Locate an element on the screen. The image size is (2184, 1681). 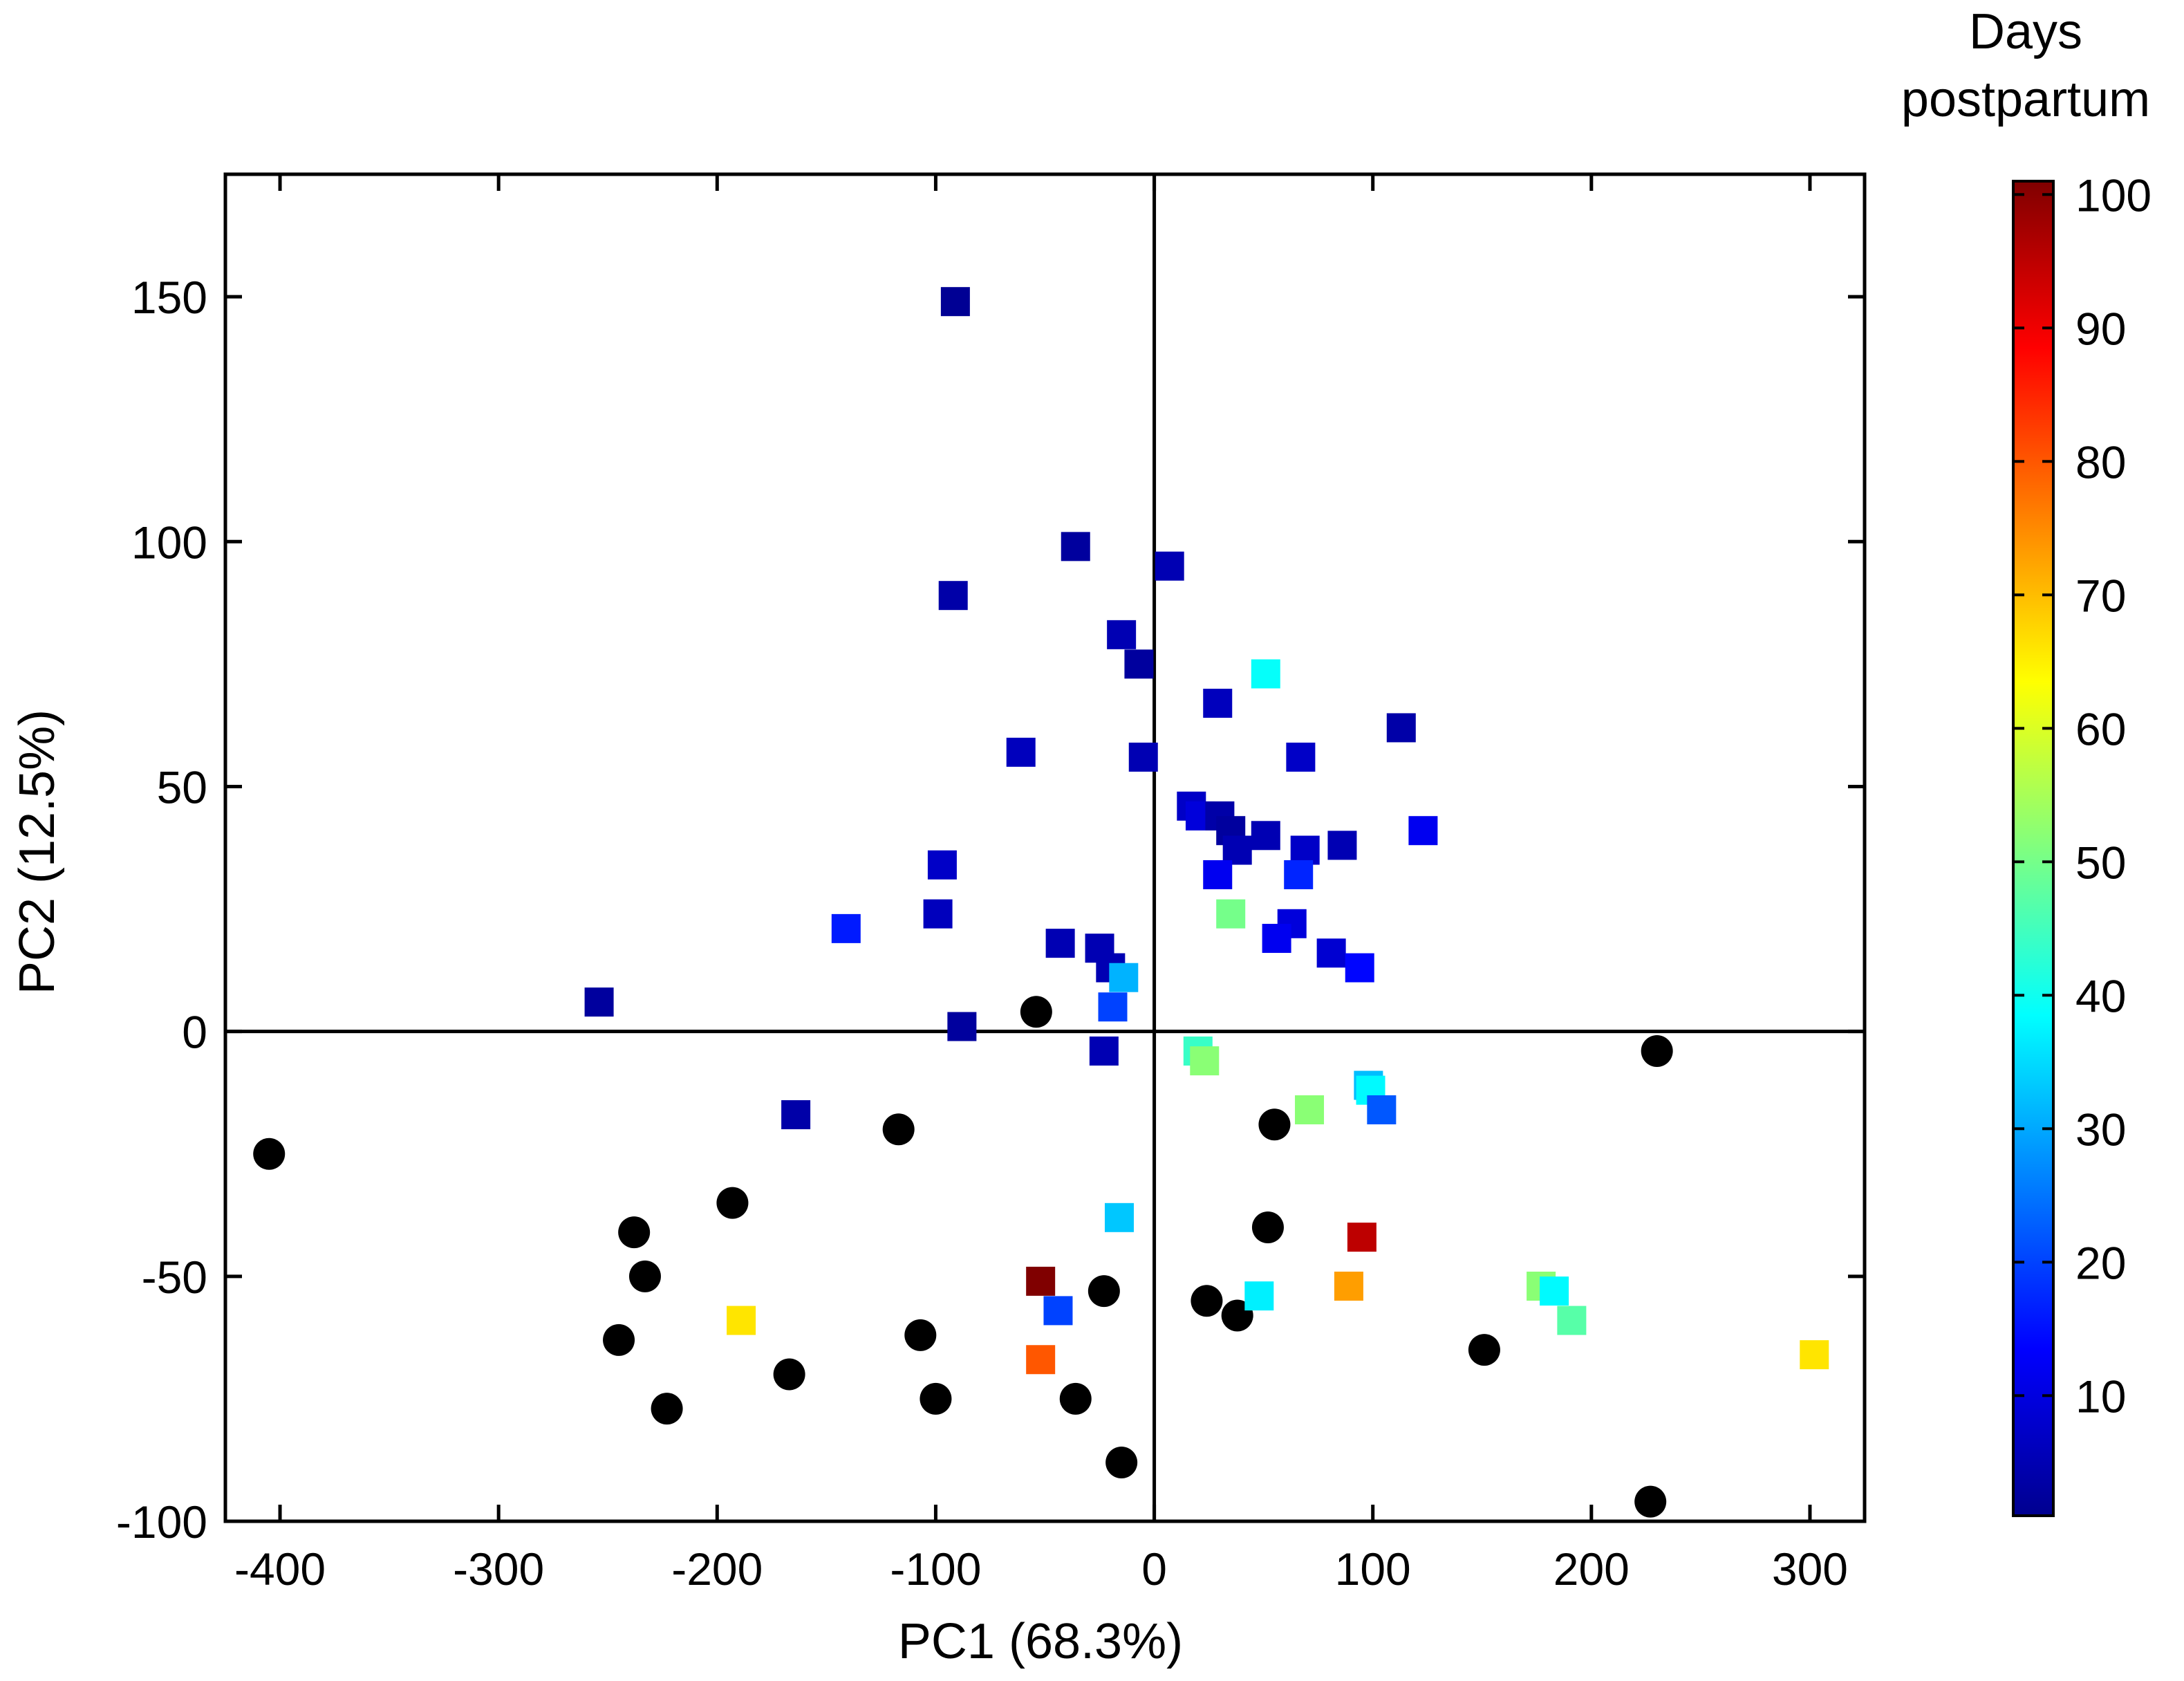
colorbar-frame is located at coordinates (2033, 848).